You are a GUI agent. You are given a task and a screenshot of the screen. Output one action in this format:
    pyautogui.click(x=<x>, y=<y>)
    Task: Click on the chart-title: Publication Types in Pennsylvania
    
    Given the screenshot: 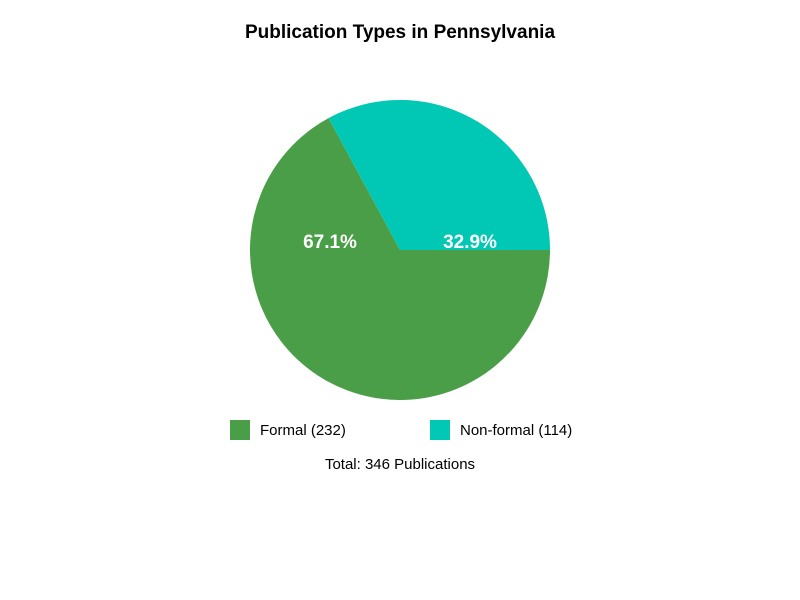 What is the action you would take?
    pyautogui.click(x=400, y=32)
    